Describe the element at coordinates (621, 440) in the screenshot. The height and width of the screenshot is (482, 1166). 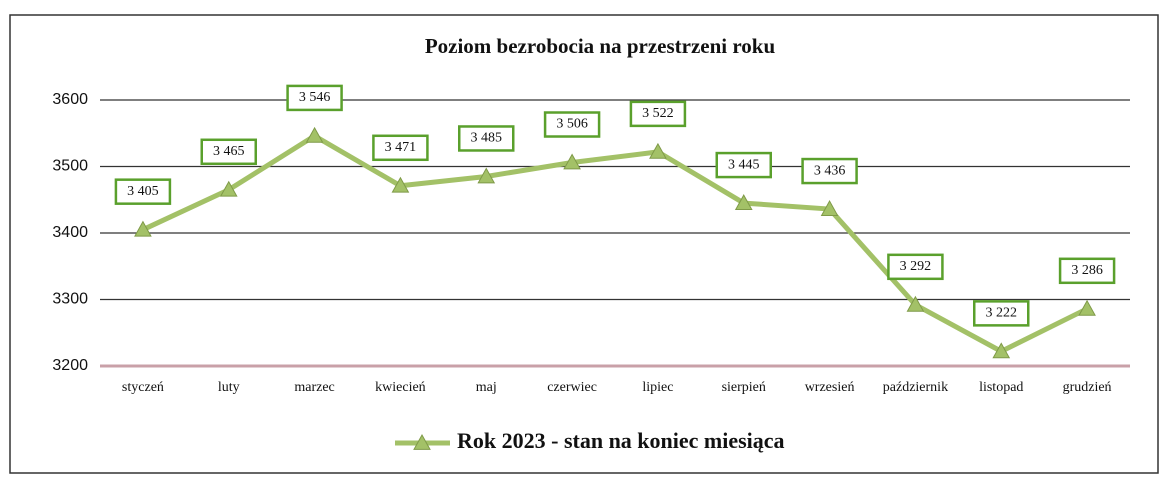
I see `legend-label: Rok 2023 - stan na koniec miesiąca` at that location.